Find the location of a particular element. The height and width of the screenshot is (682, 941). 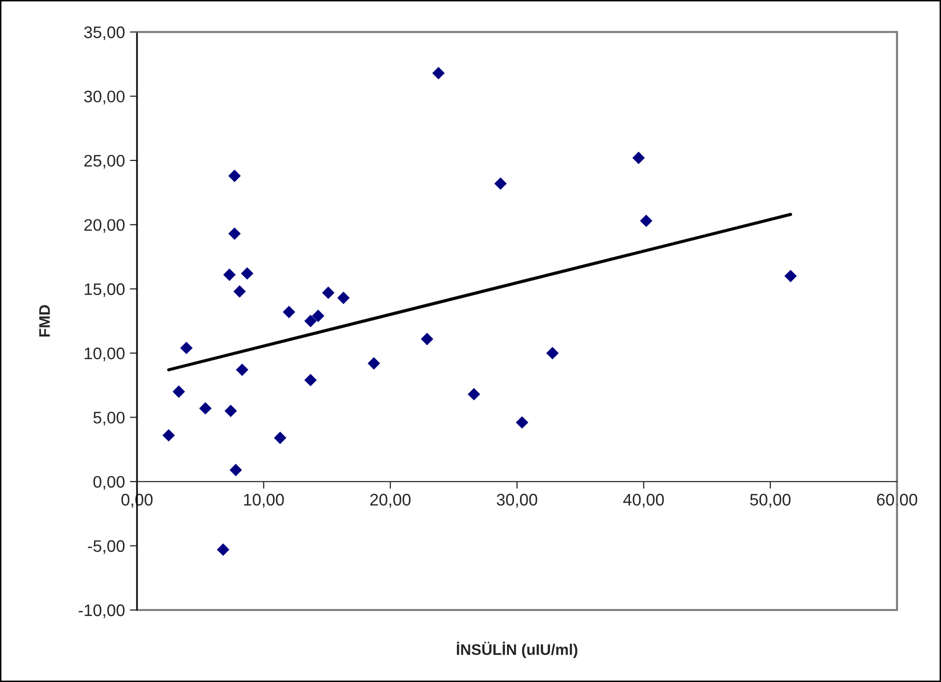

y-tick-label: 35,00 is located at coordinates (104, 33).